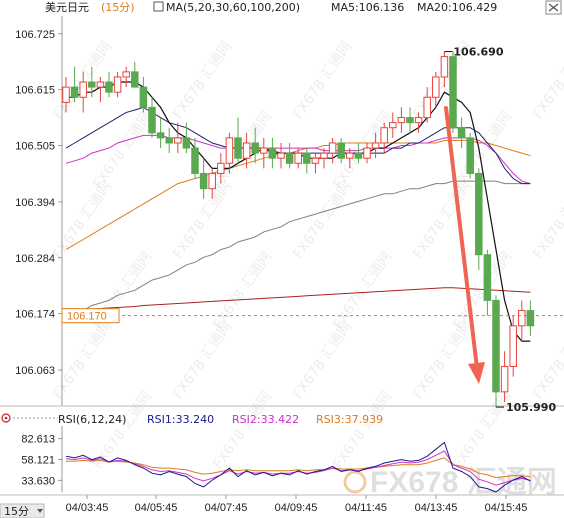 The image size is (564, 518). I want to click on interval-tab-label: 15分, so click(16, 511).